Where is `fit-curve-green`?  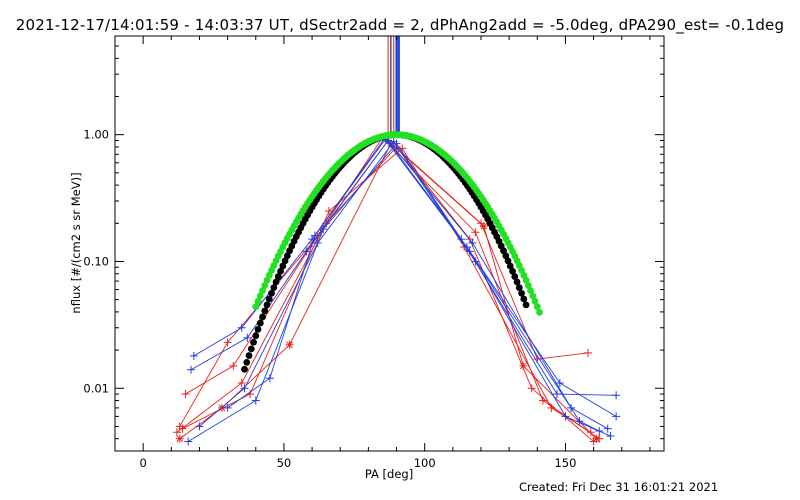
fit-curve-green is located at coordinates (397, 223).